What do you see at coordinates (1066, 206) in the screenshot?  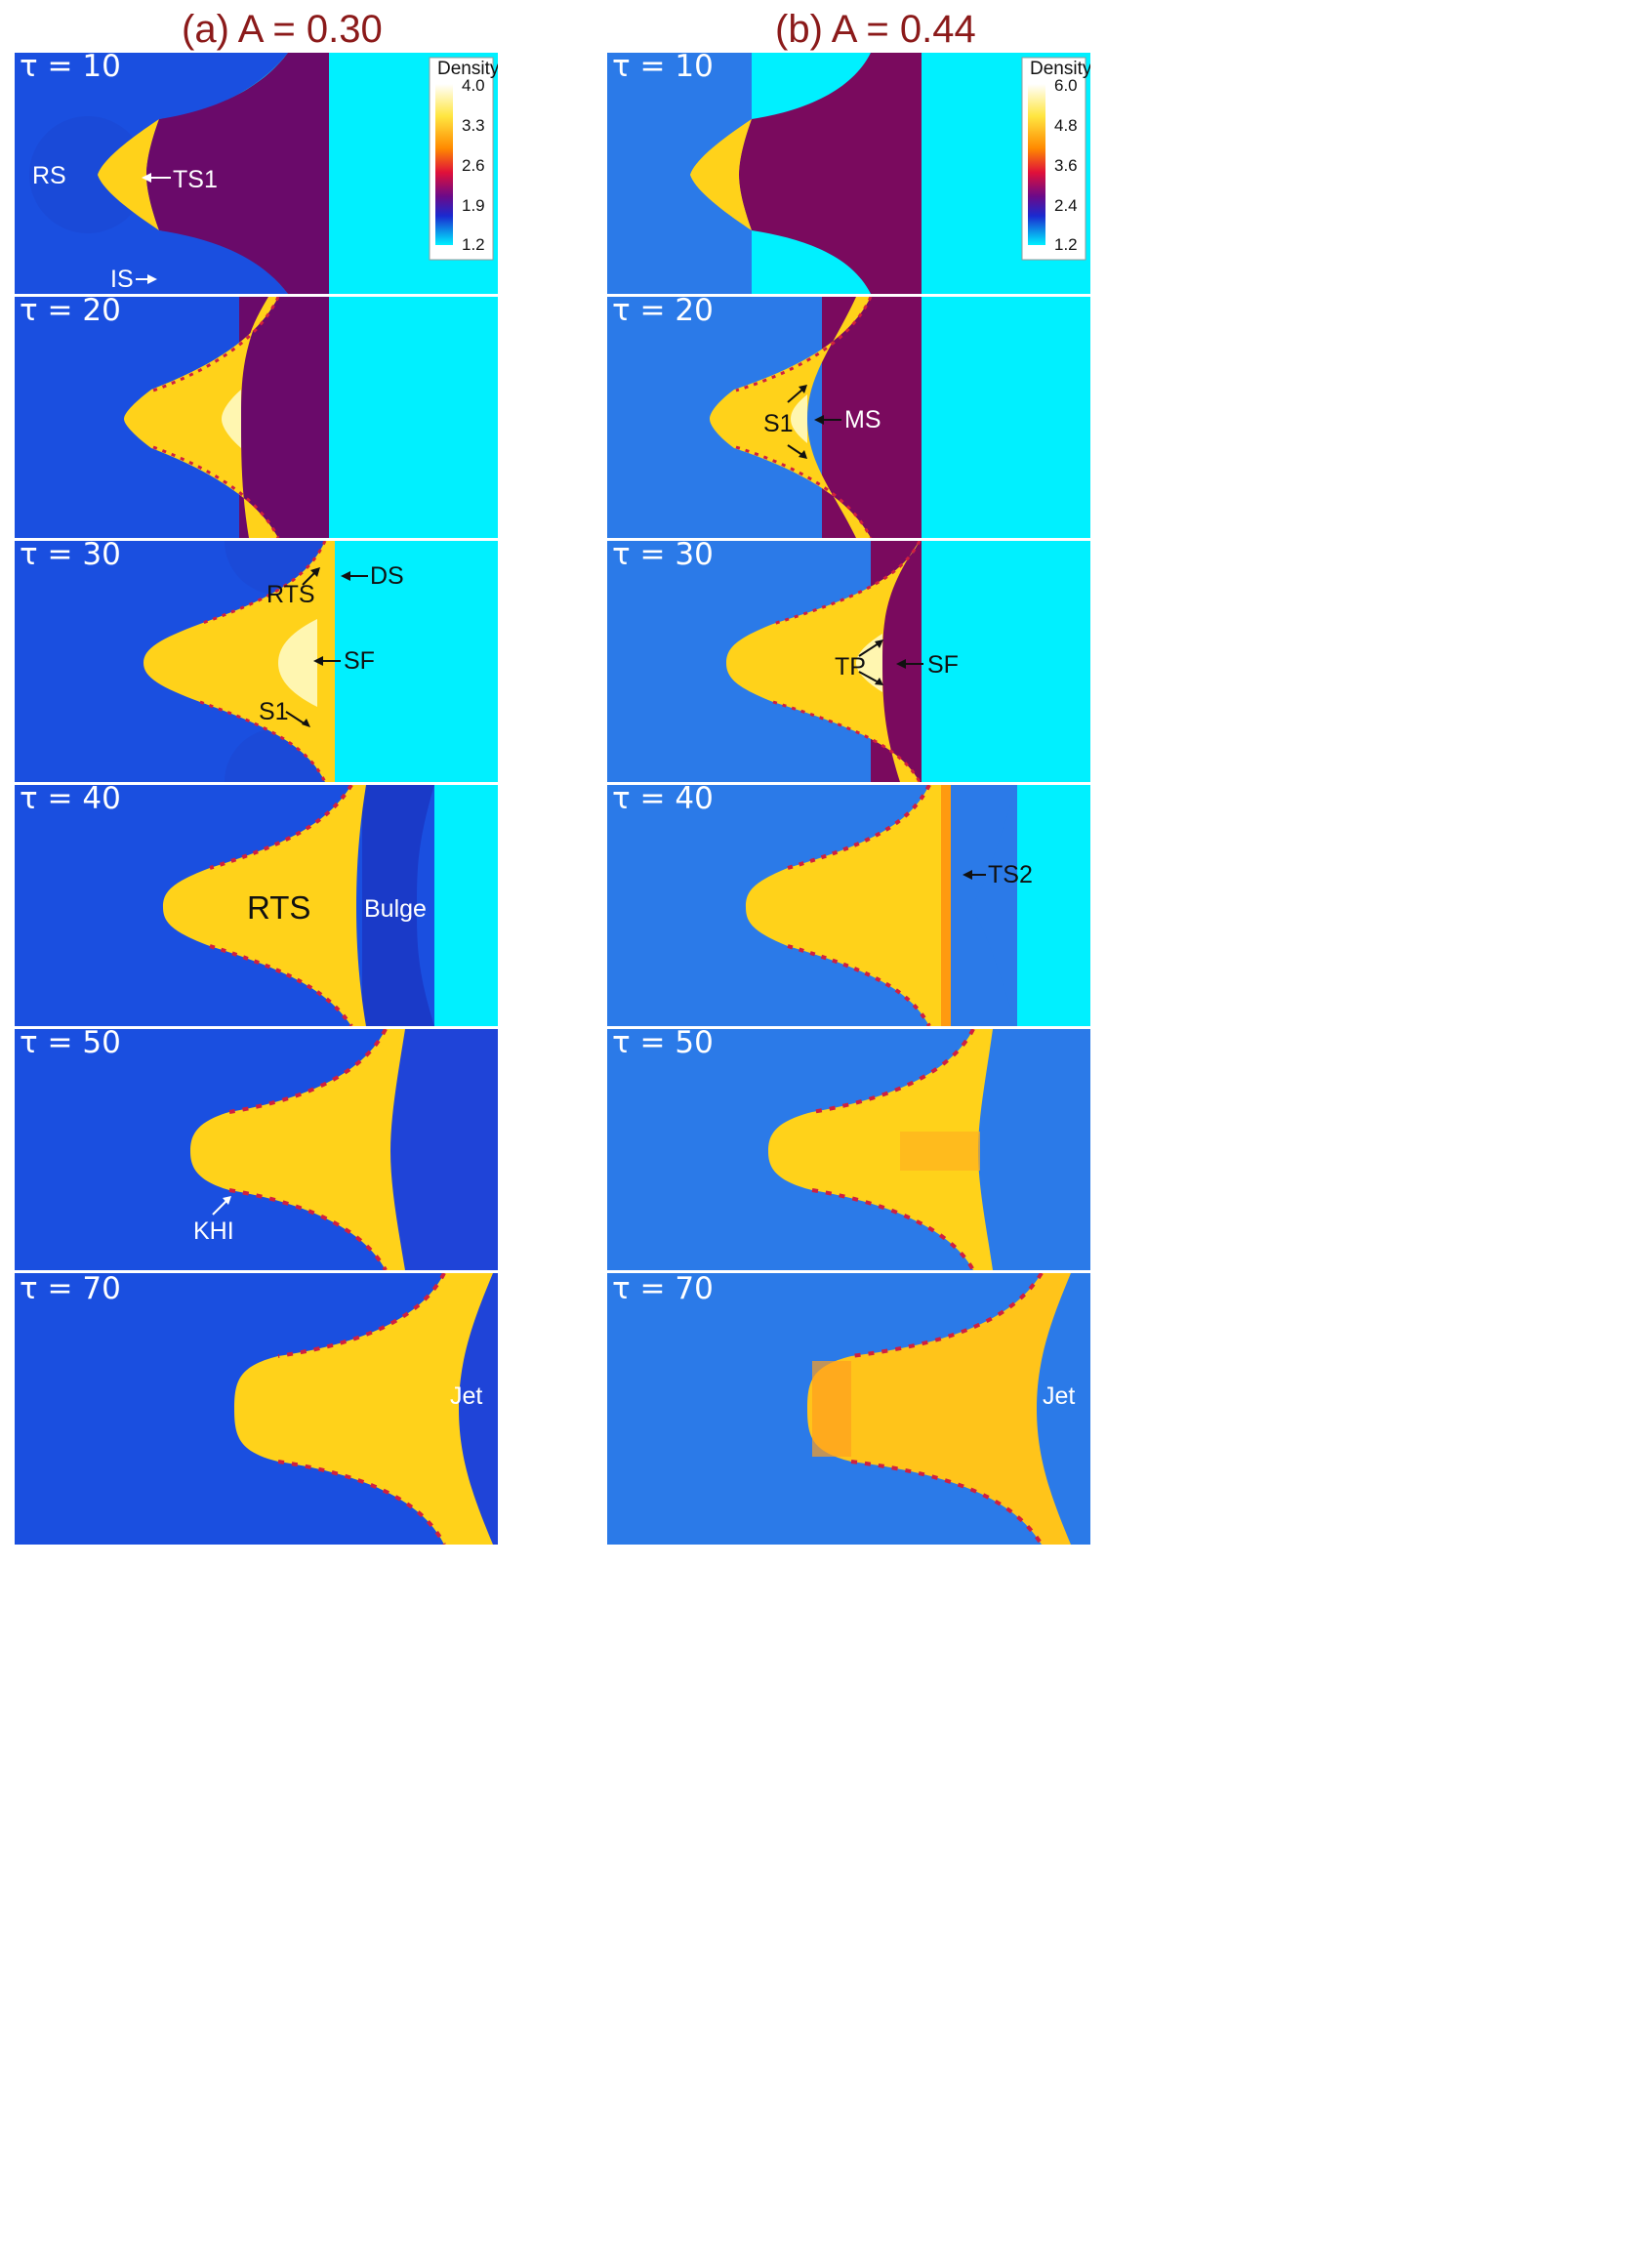 I see `colorbar-tick: 2.4` at bounding box center [1066, 206].